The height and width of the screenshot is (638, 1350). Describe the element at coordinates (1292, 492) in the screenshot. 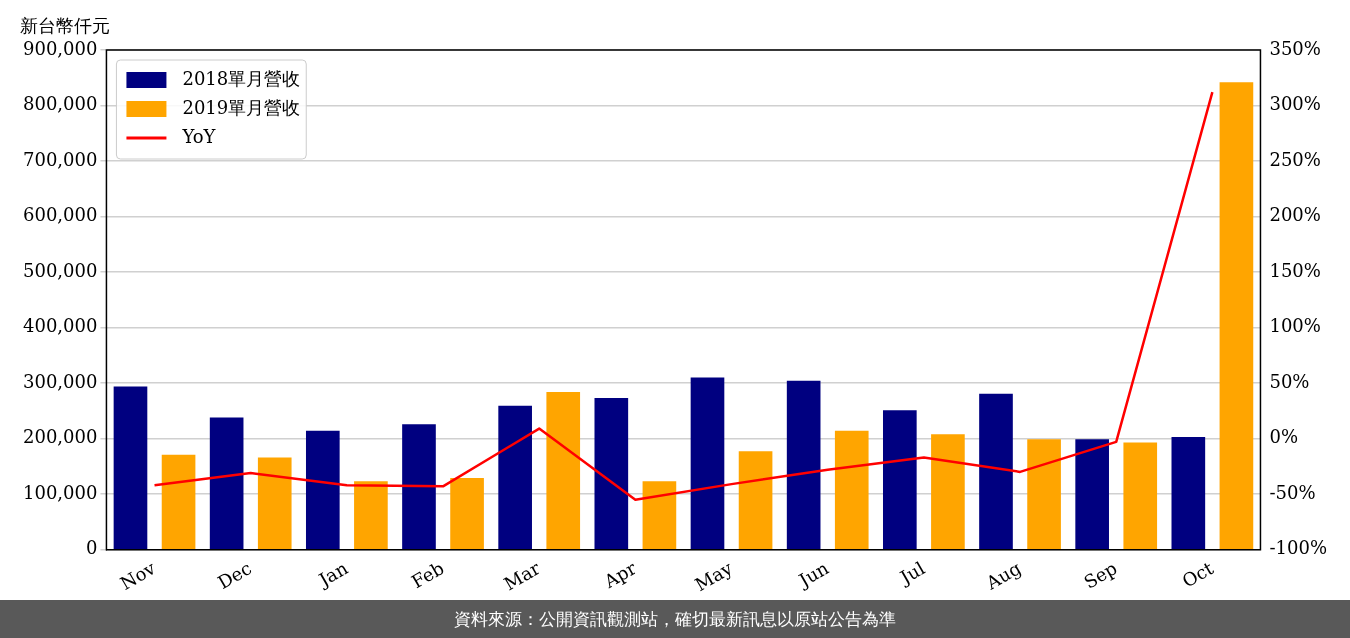

I see `y2-tick-label: -50%` at that location.